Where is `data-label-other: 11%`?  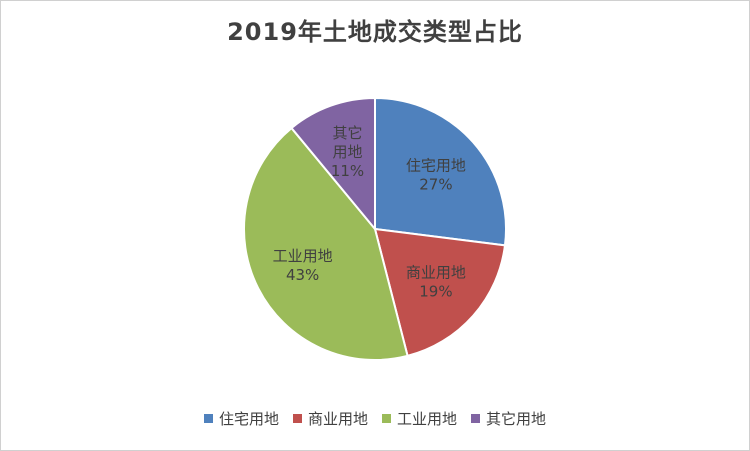
data-label-other: 11% is located at coordinates (347, 171).